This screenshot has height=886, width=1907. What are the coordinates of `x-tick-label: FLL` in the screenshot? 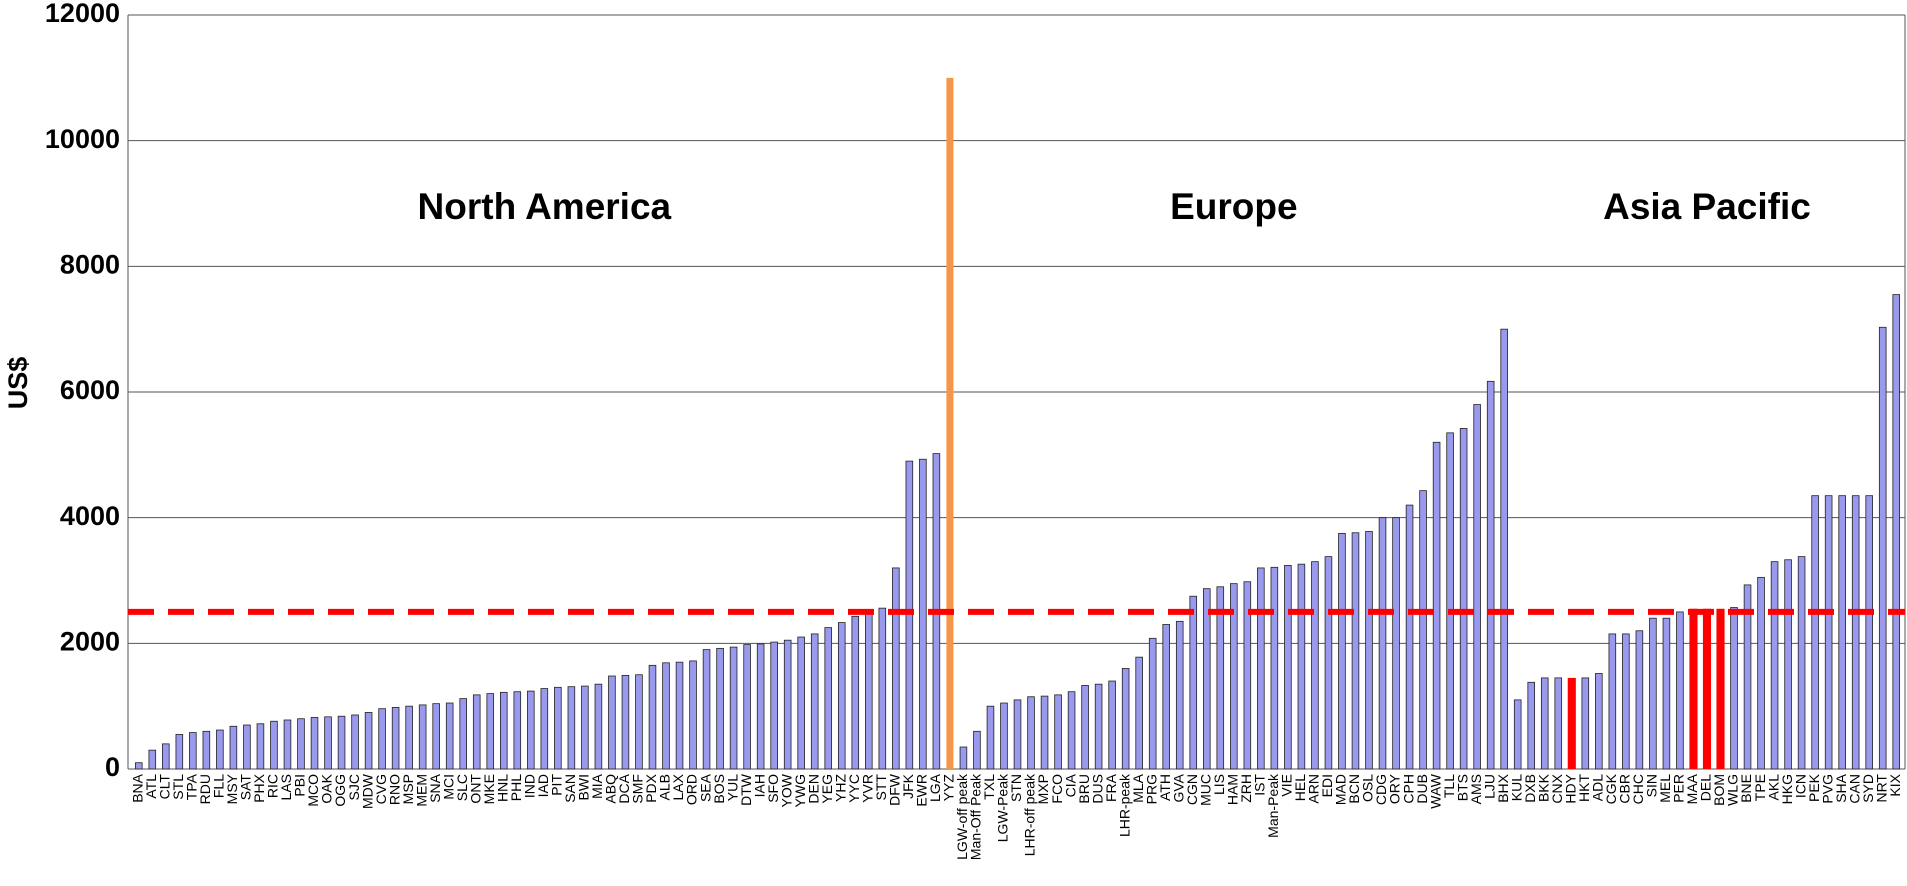 It's located at (219, 786).